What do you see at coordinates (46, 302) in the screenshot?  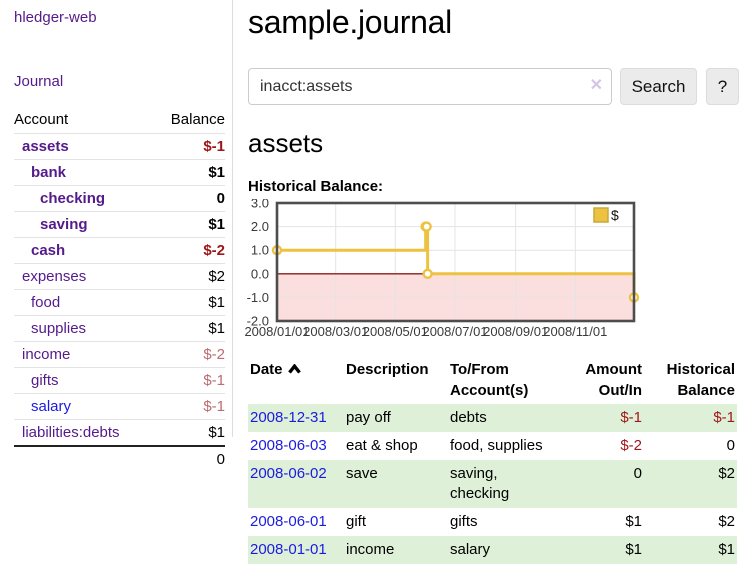 I see `account-link: food` at bounding box center [46, 302].